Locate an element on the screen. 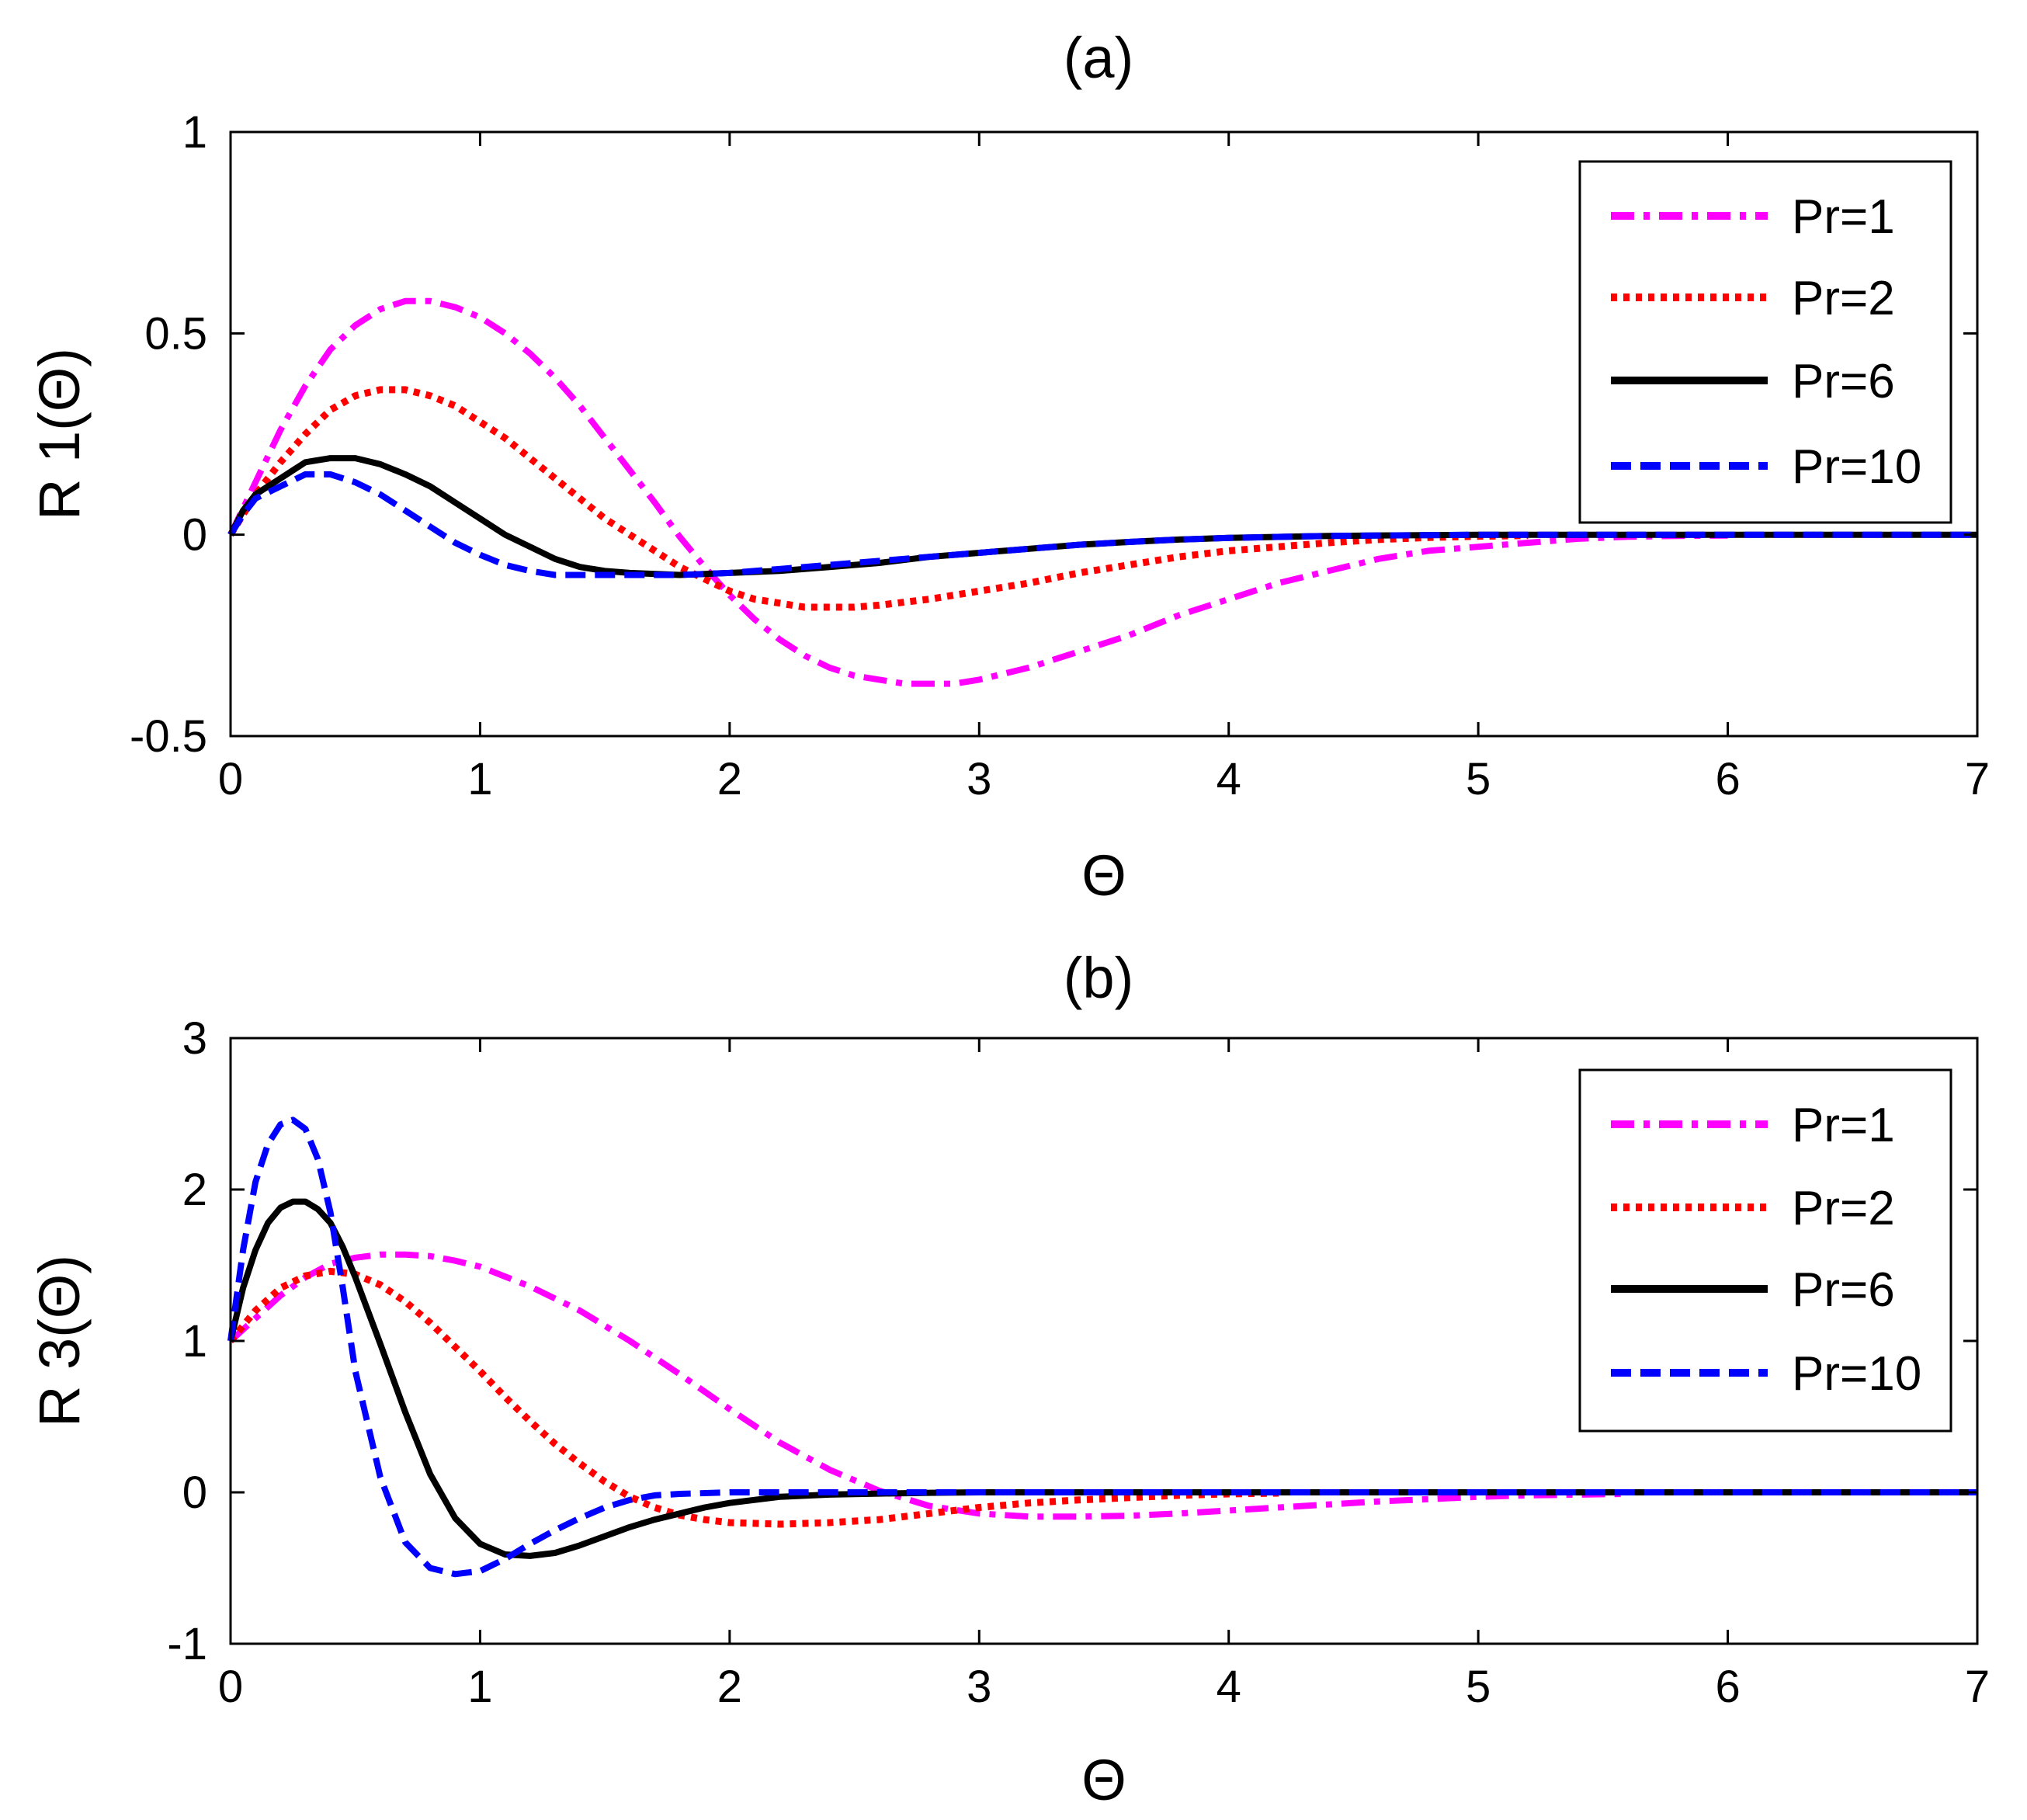  panel-a-x-tick-label: 4 is located at coordinates (1229, 779).